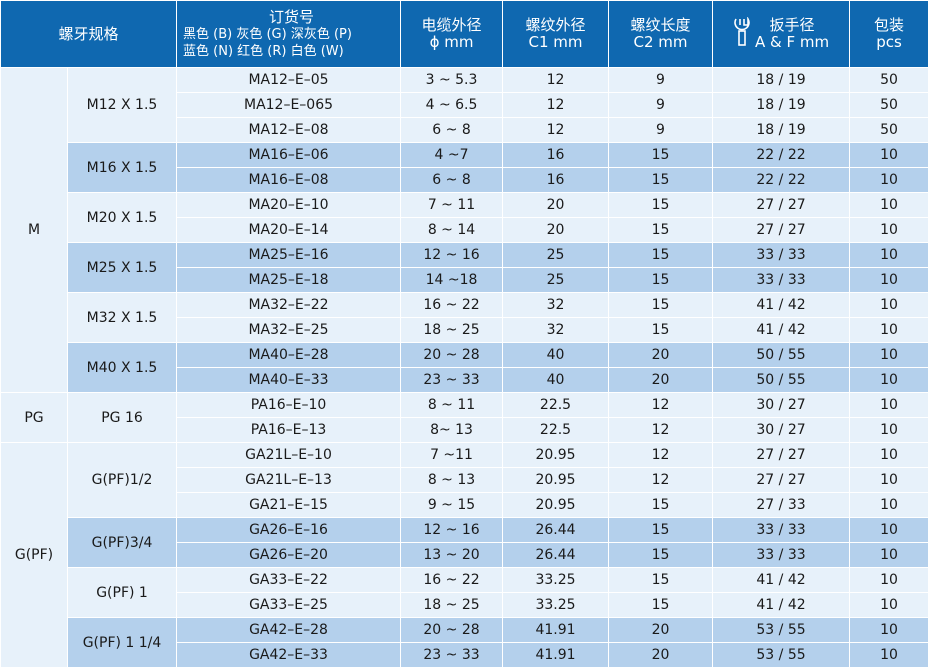 The width and height of the screenshot is (929, 671). I want to click on header-thread-spec: 螺牙规格, so click(89, 34).